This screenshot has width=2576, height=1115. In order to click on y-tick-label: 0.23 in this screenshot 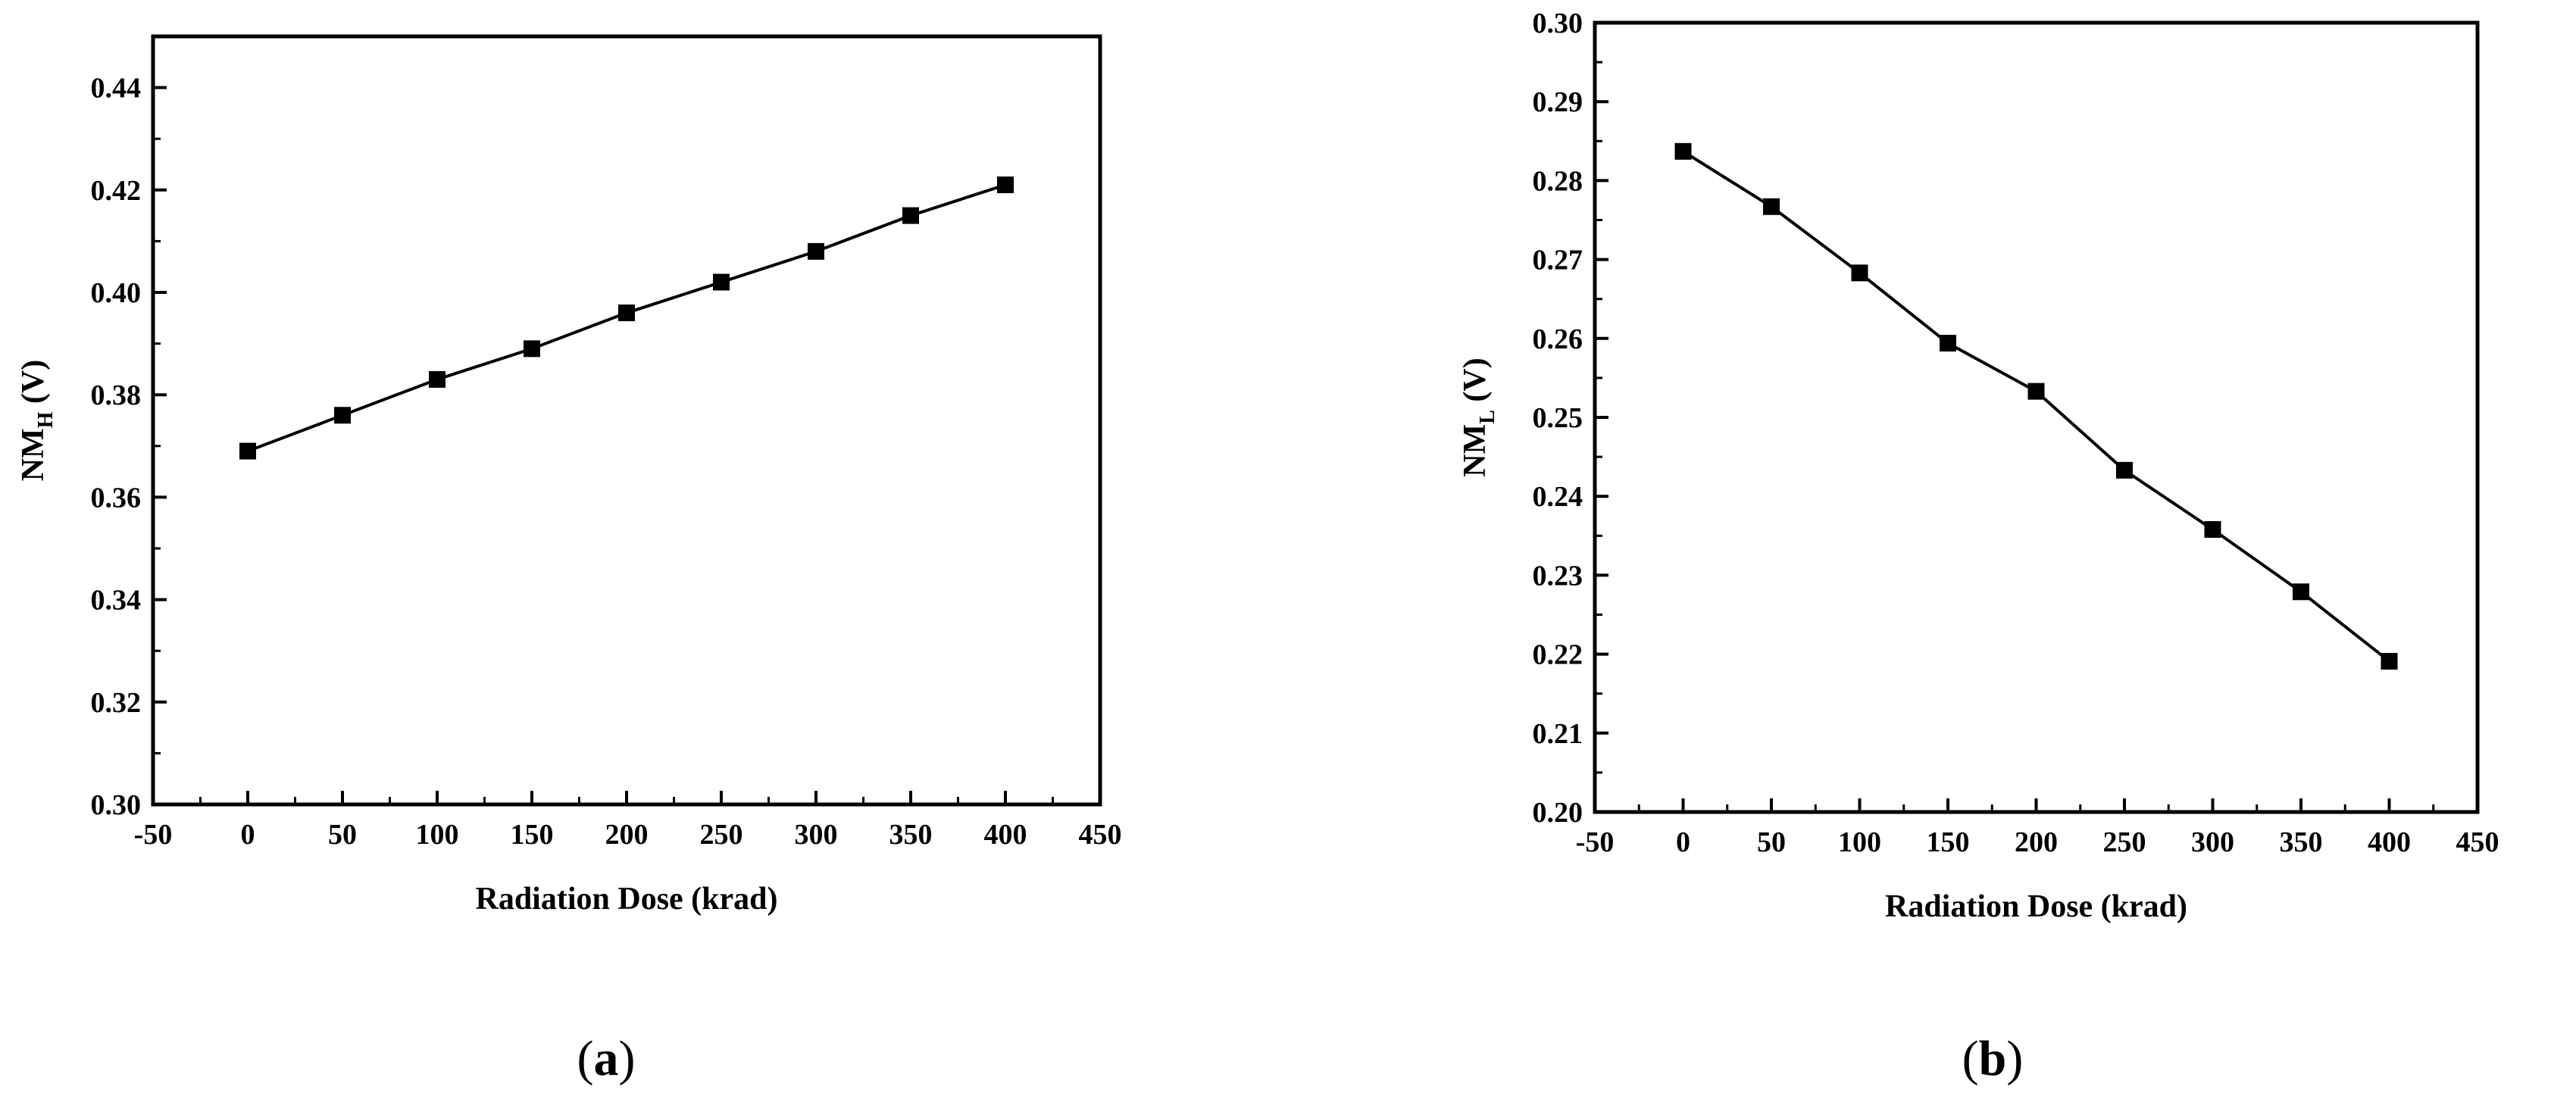, I will do `click(1558, 576)`.